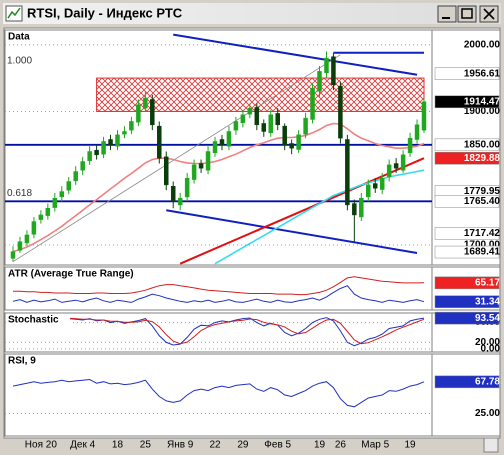 This screenshot has height=455, width=504. What do you see at coordinates (215, 445) in the screenshot?
I see `x-tick-label: 22` at bounding box center [215, 445].